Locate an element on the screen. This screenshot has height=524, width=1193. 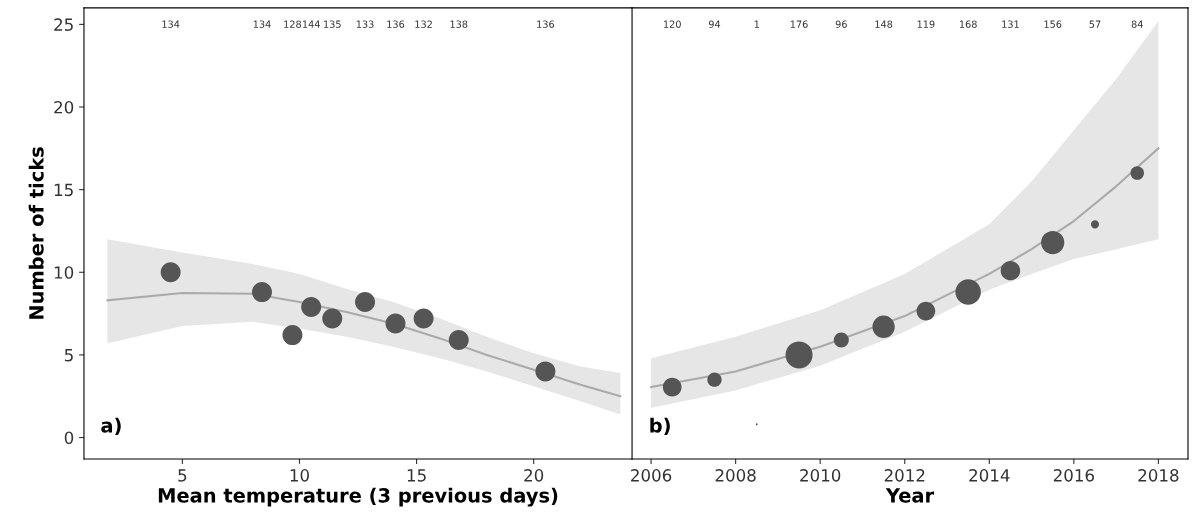
y-tick-label: 5 is located at coordinates (68, 355).